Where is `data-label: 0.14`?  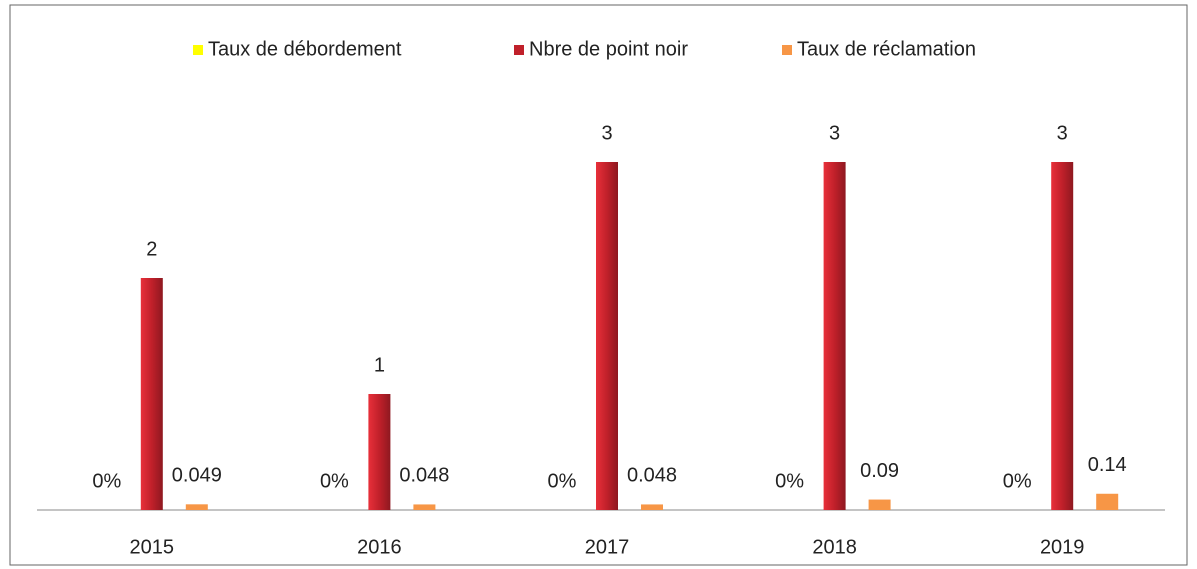 data-label: 0.14 is located at coordinates (1107, 465).